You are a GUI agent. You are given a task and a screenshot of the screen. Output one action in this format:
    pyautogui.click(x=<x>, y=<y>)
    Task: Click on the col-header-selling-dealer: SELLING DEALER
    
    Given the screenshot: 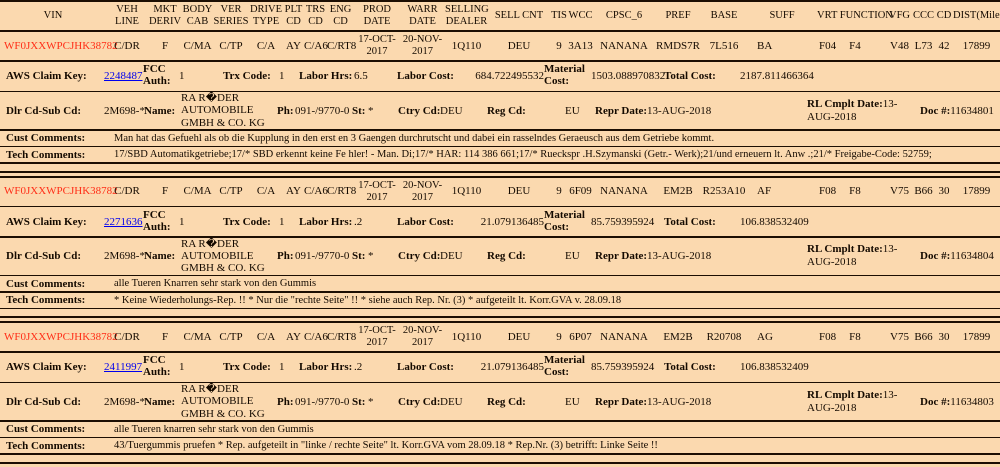 What is the action you would take?
    pyautogui.click(x=467, y=15)
    